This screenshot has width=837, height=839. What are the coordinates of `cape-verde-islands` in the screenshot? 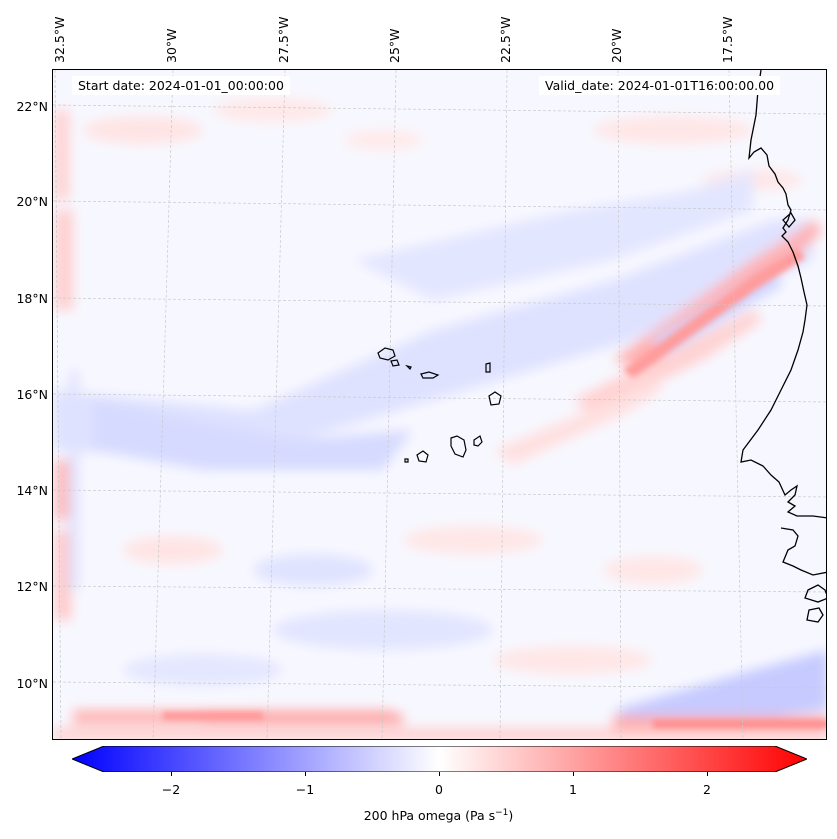 It's located at (439, 405).